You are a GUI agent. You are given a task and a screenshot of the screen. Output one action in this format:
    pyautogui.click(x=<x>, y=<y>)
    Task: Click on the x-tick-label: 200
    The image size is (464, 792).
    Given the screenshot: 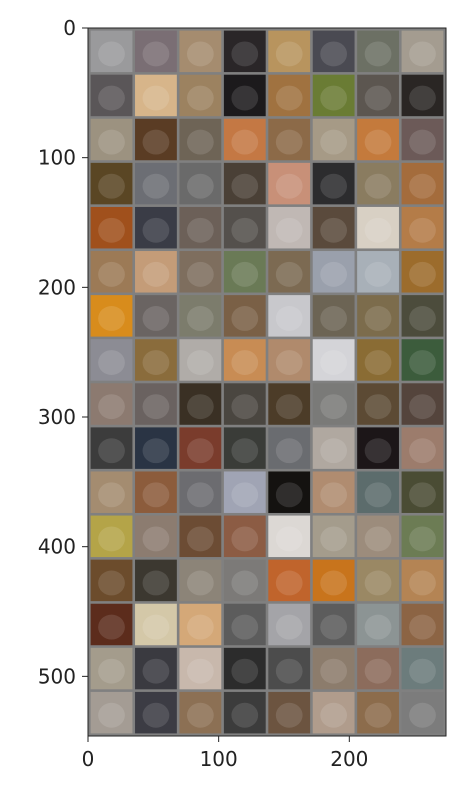 What is the action you would take?
    pyautogui.click(x=349, y=759)
    